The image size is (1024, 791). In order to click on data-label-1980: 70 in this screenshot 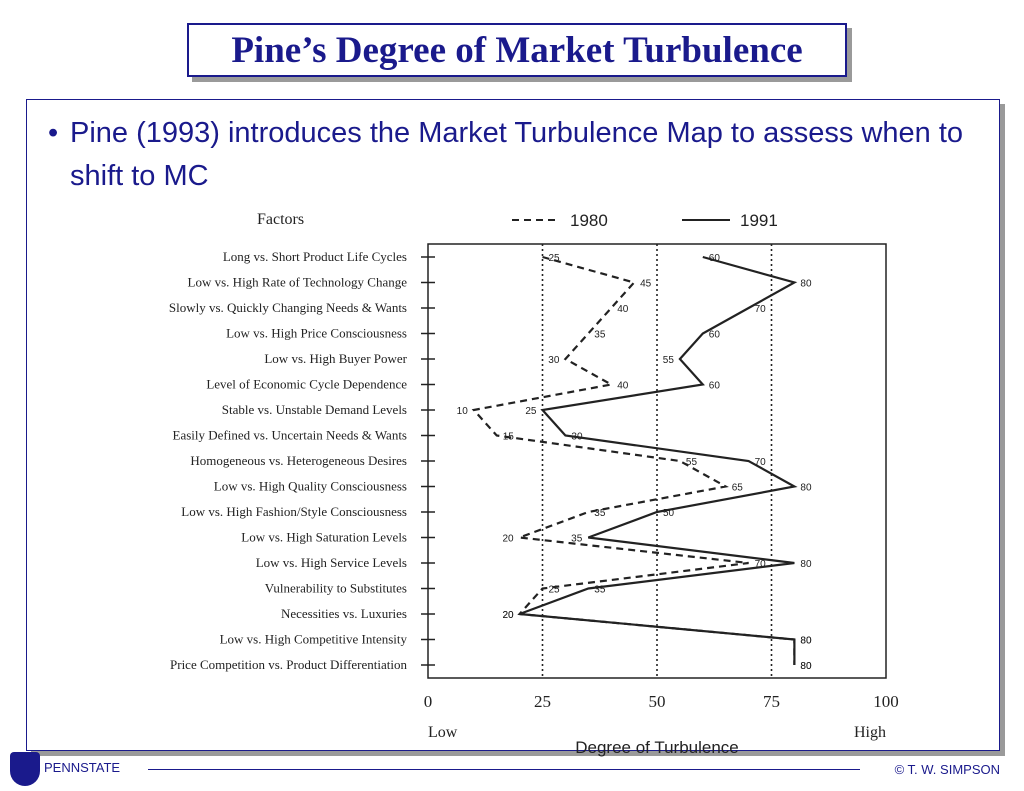, I will do `click(761, 564)`.